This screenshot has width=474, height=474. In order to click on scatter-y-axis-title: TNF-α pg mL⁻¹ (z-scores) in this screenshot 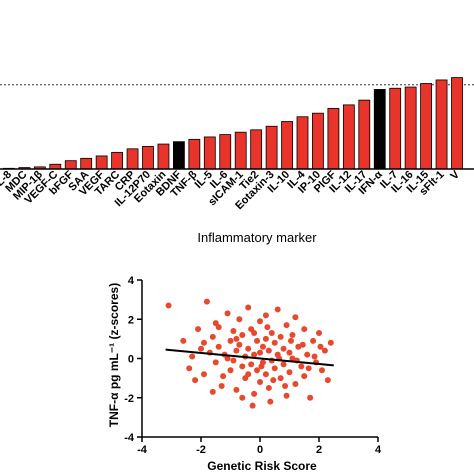, I will do `click(114, 355)`.